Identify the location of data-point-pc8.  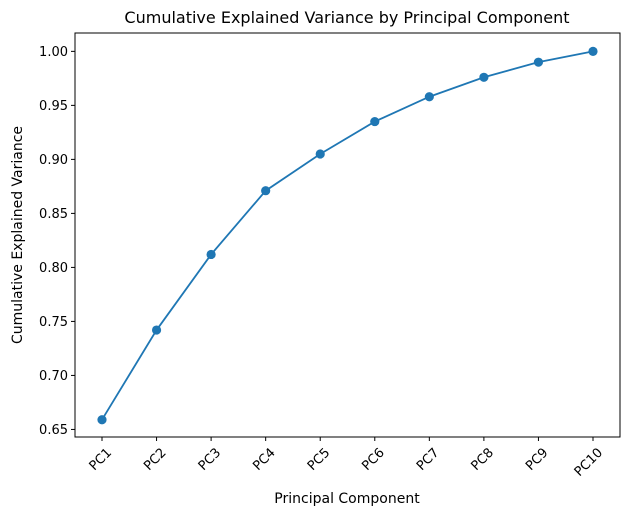
(484, 77).